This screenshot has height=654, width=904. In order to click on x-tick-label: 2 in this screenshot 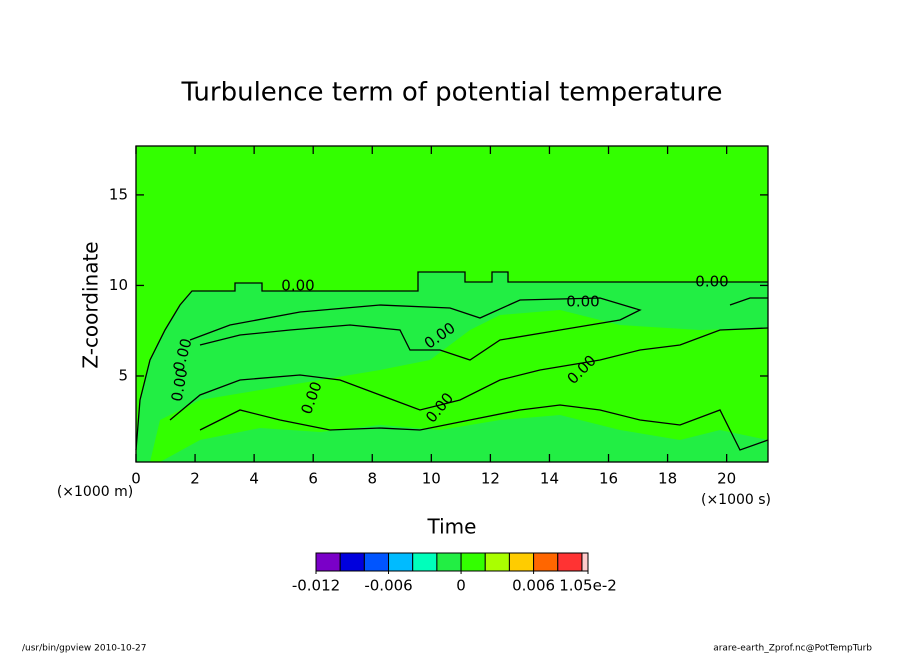, I will do `click(195, 479)`.